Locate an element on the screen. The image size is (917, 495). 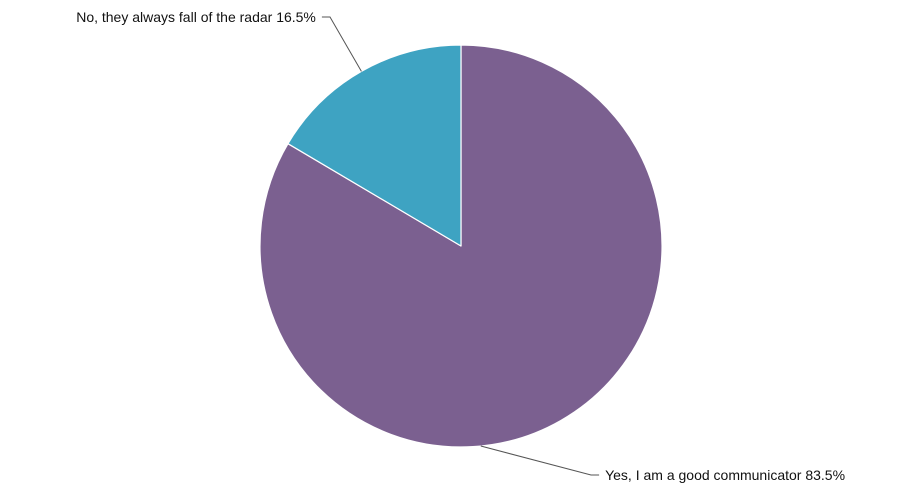
pie-slice-no is located at coordinates (374, 145).